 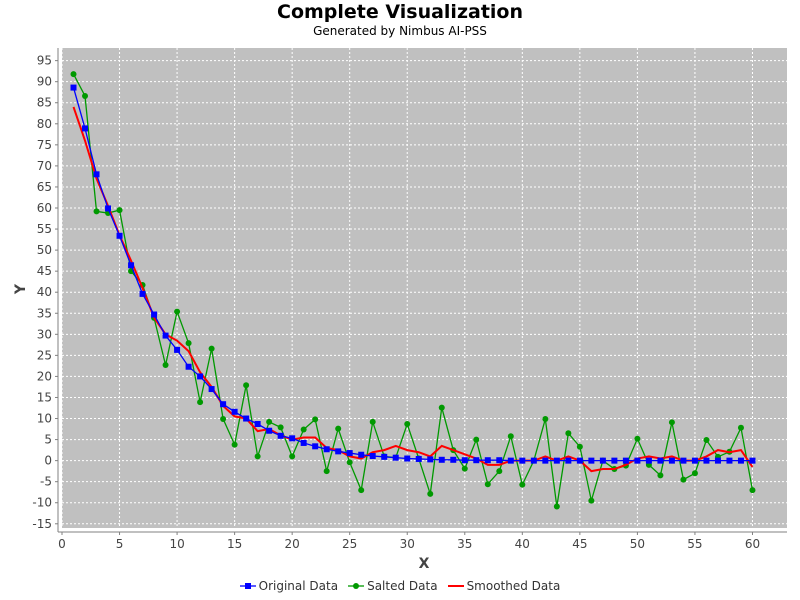 What do you see at coordinates (356, 586) in the screenshot?
I see `legend-swatch-salted-data` at bounding box center [356, 586].